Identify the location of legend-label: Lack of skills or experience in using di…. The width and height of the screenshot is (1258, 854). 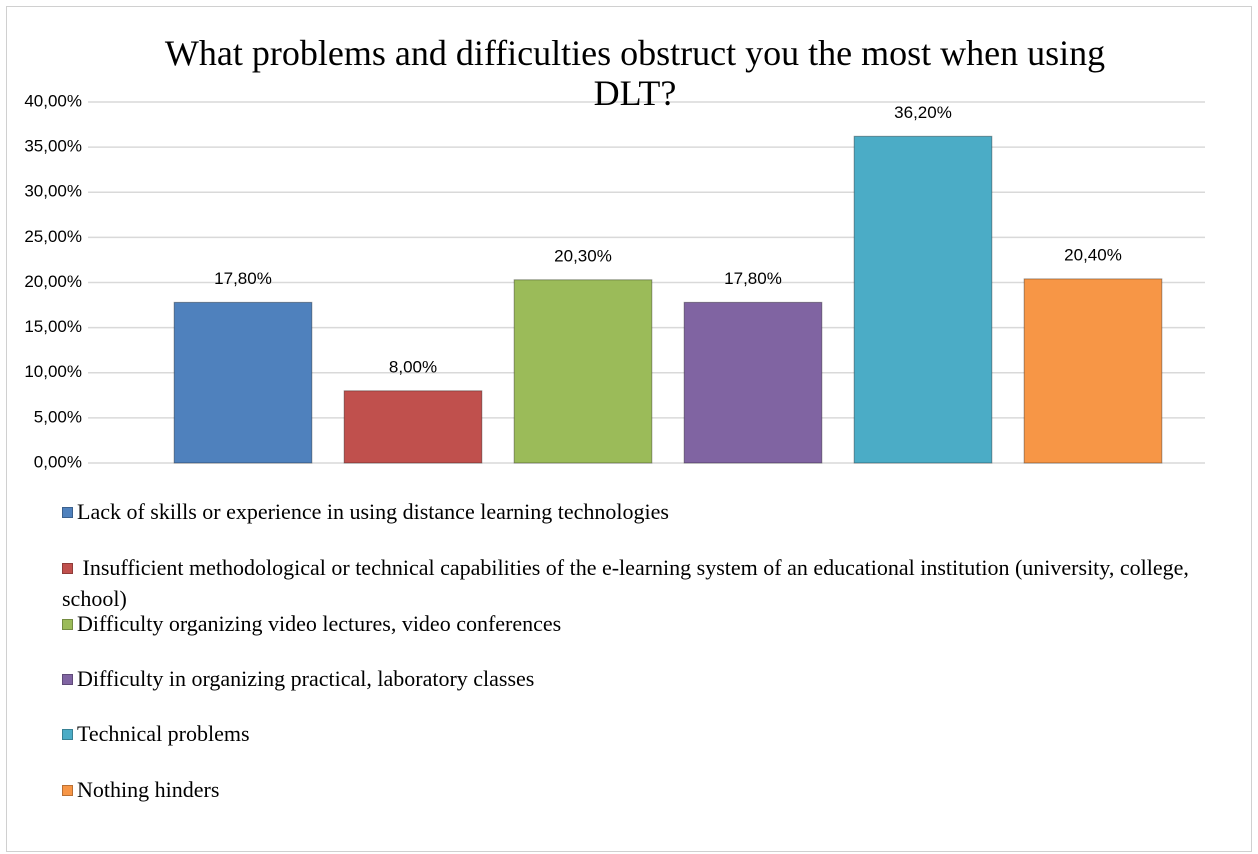
(373, 511).